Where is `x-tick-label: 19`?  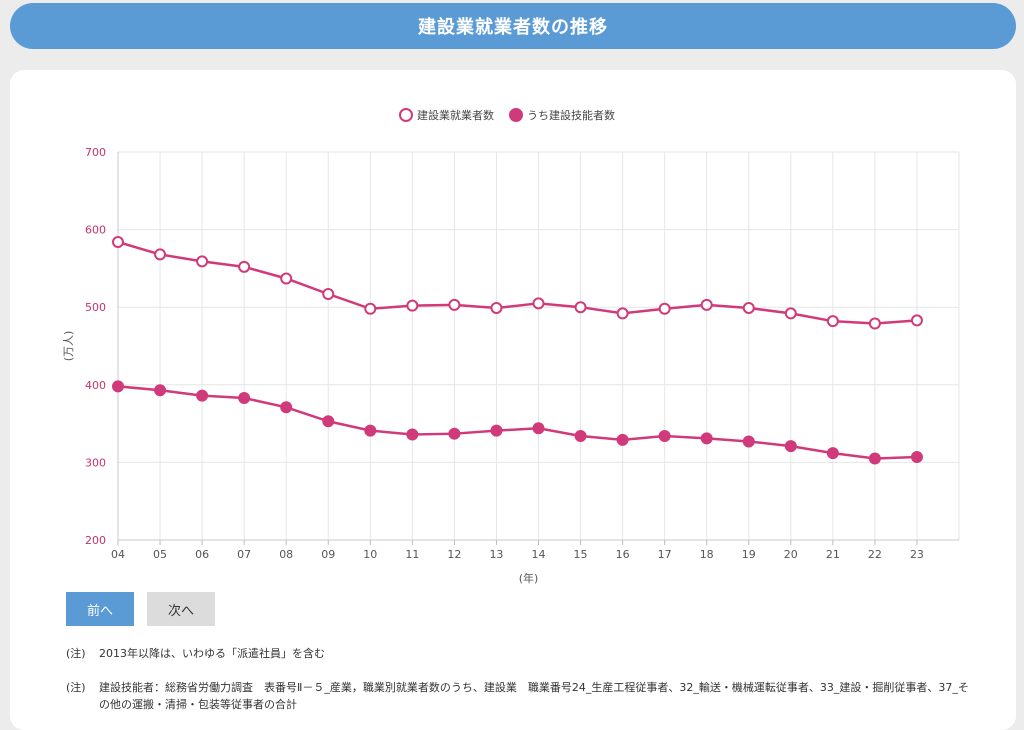
x-tick-label: 19 is located at coordinates (749, 554).